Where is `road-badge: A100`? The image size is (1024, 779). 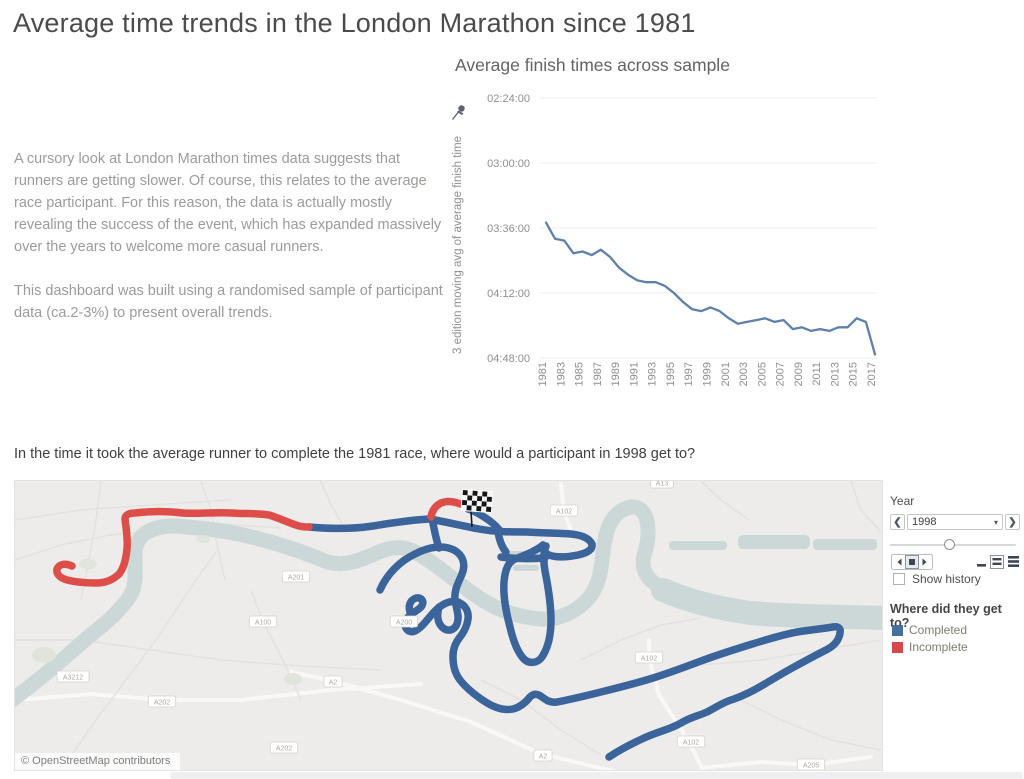 road-badge: A100 is located at coordinates (263, 621).